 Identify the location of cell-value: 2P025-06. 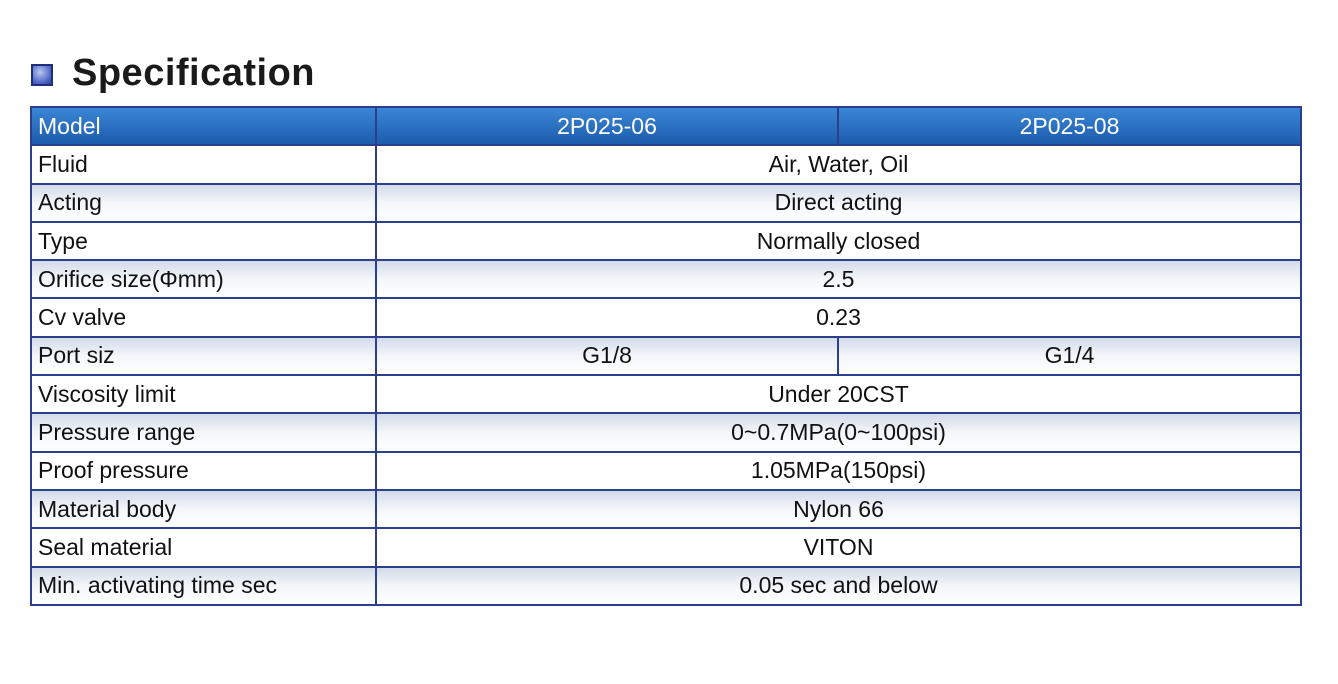
(607, 126).